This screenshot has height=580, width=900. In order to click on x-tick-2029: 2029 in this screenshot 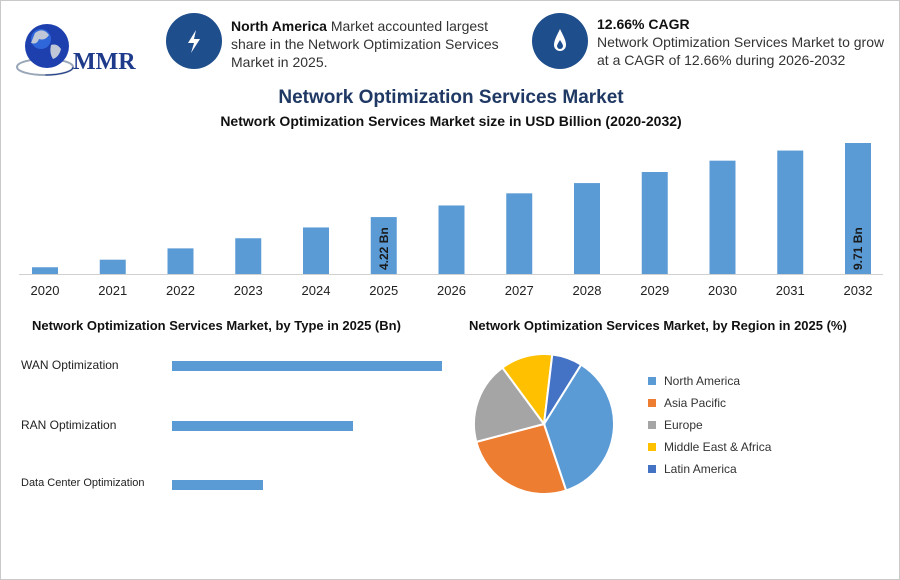, I will do `click(654, 290)`.